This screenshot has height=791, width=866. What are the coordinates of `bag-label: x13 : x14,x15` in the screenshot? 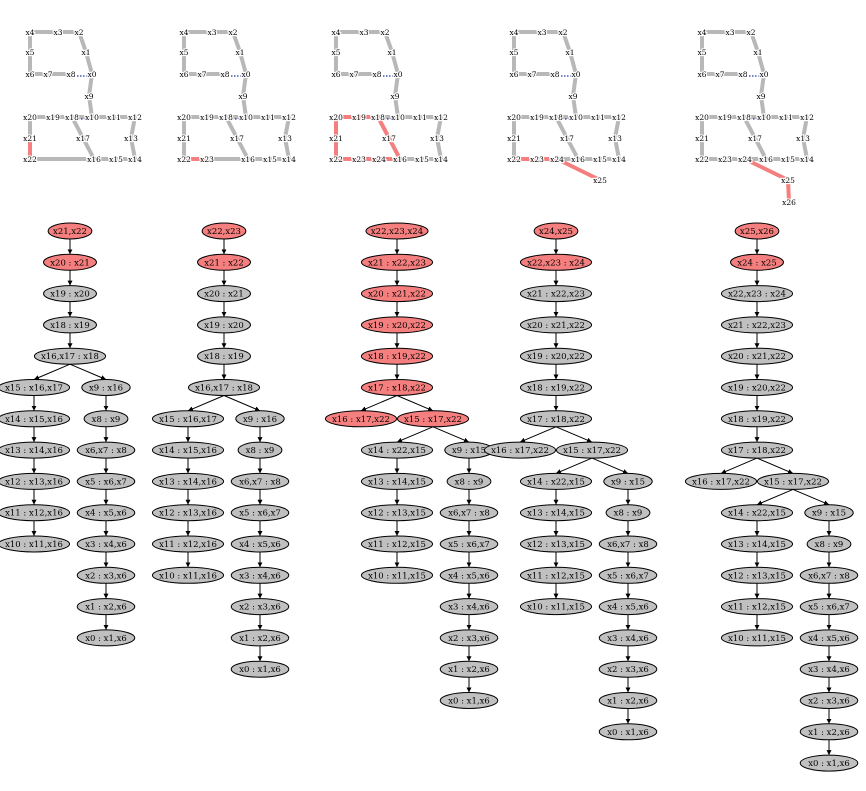 It's located at (556, 514).